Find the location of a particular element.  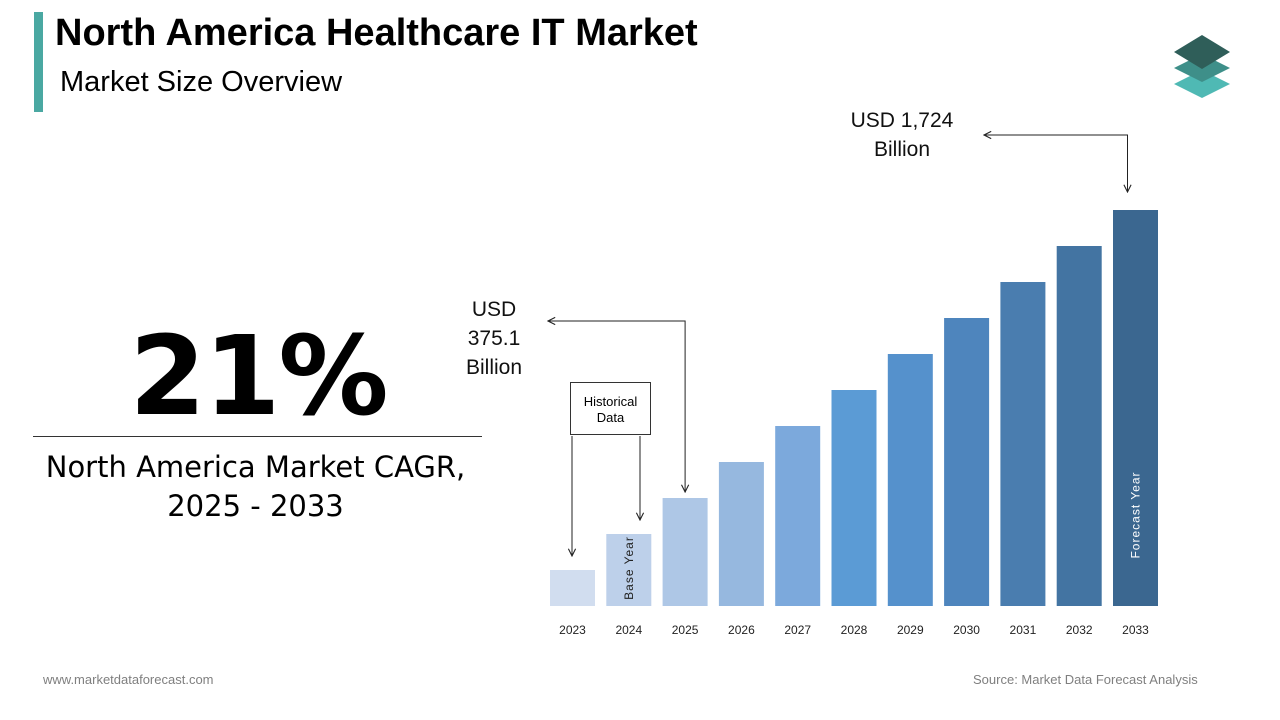

end-value-arrow is located at coordinates (1056, 163).